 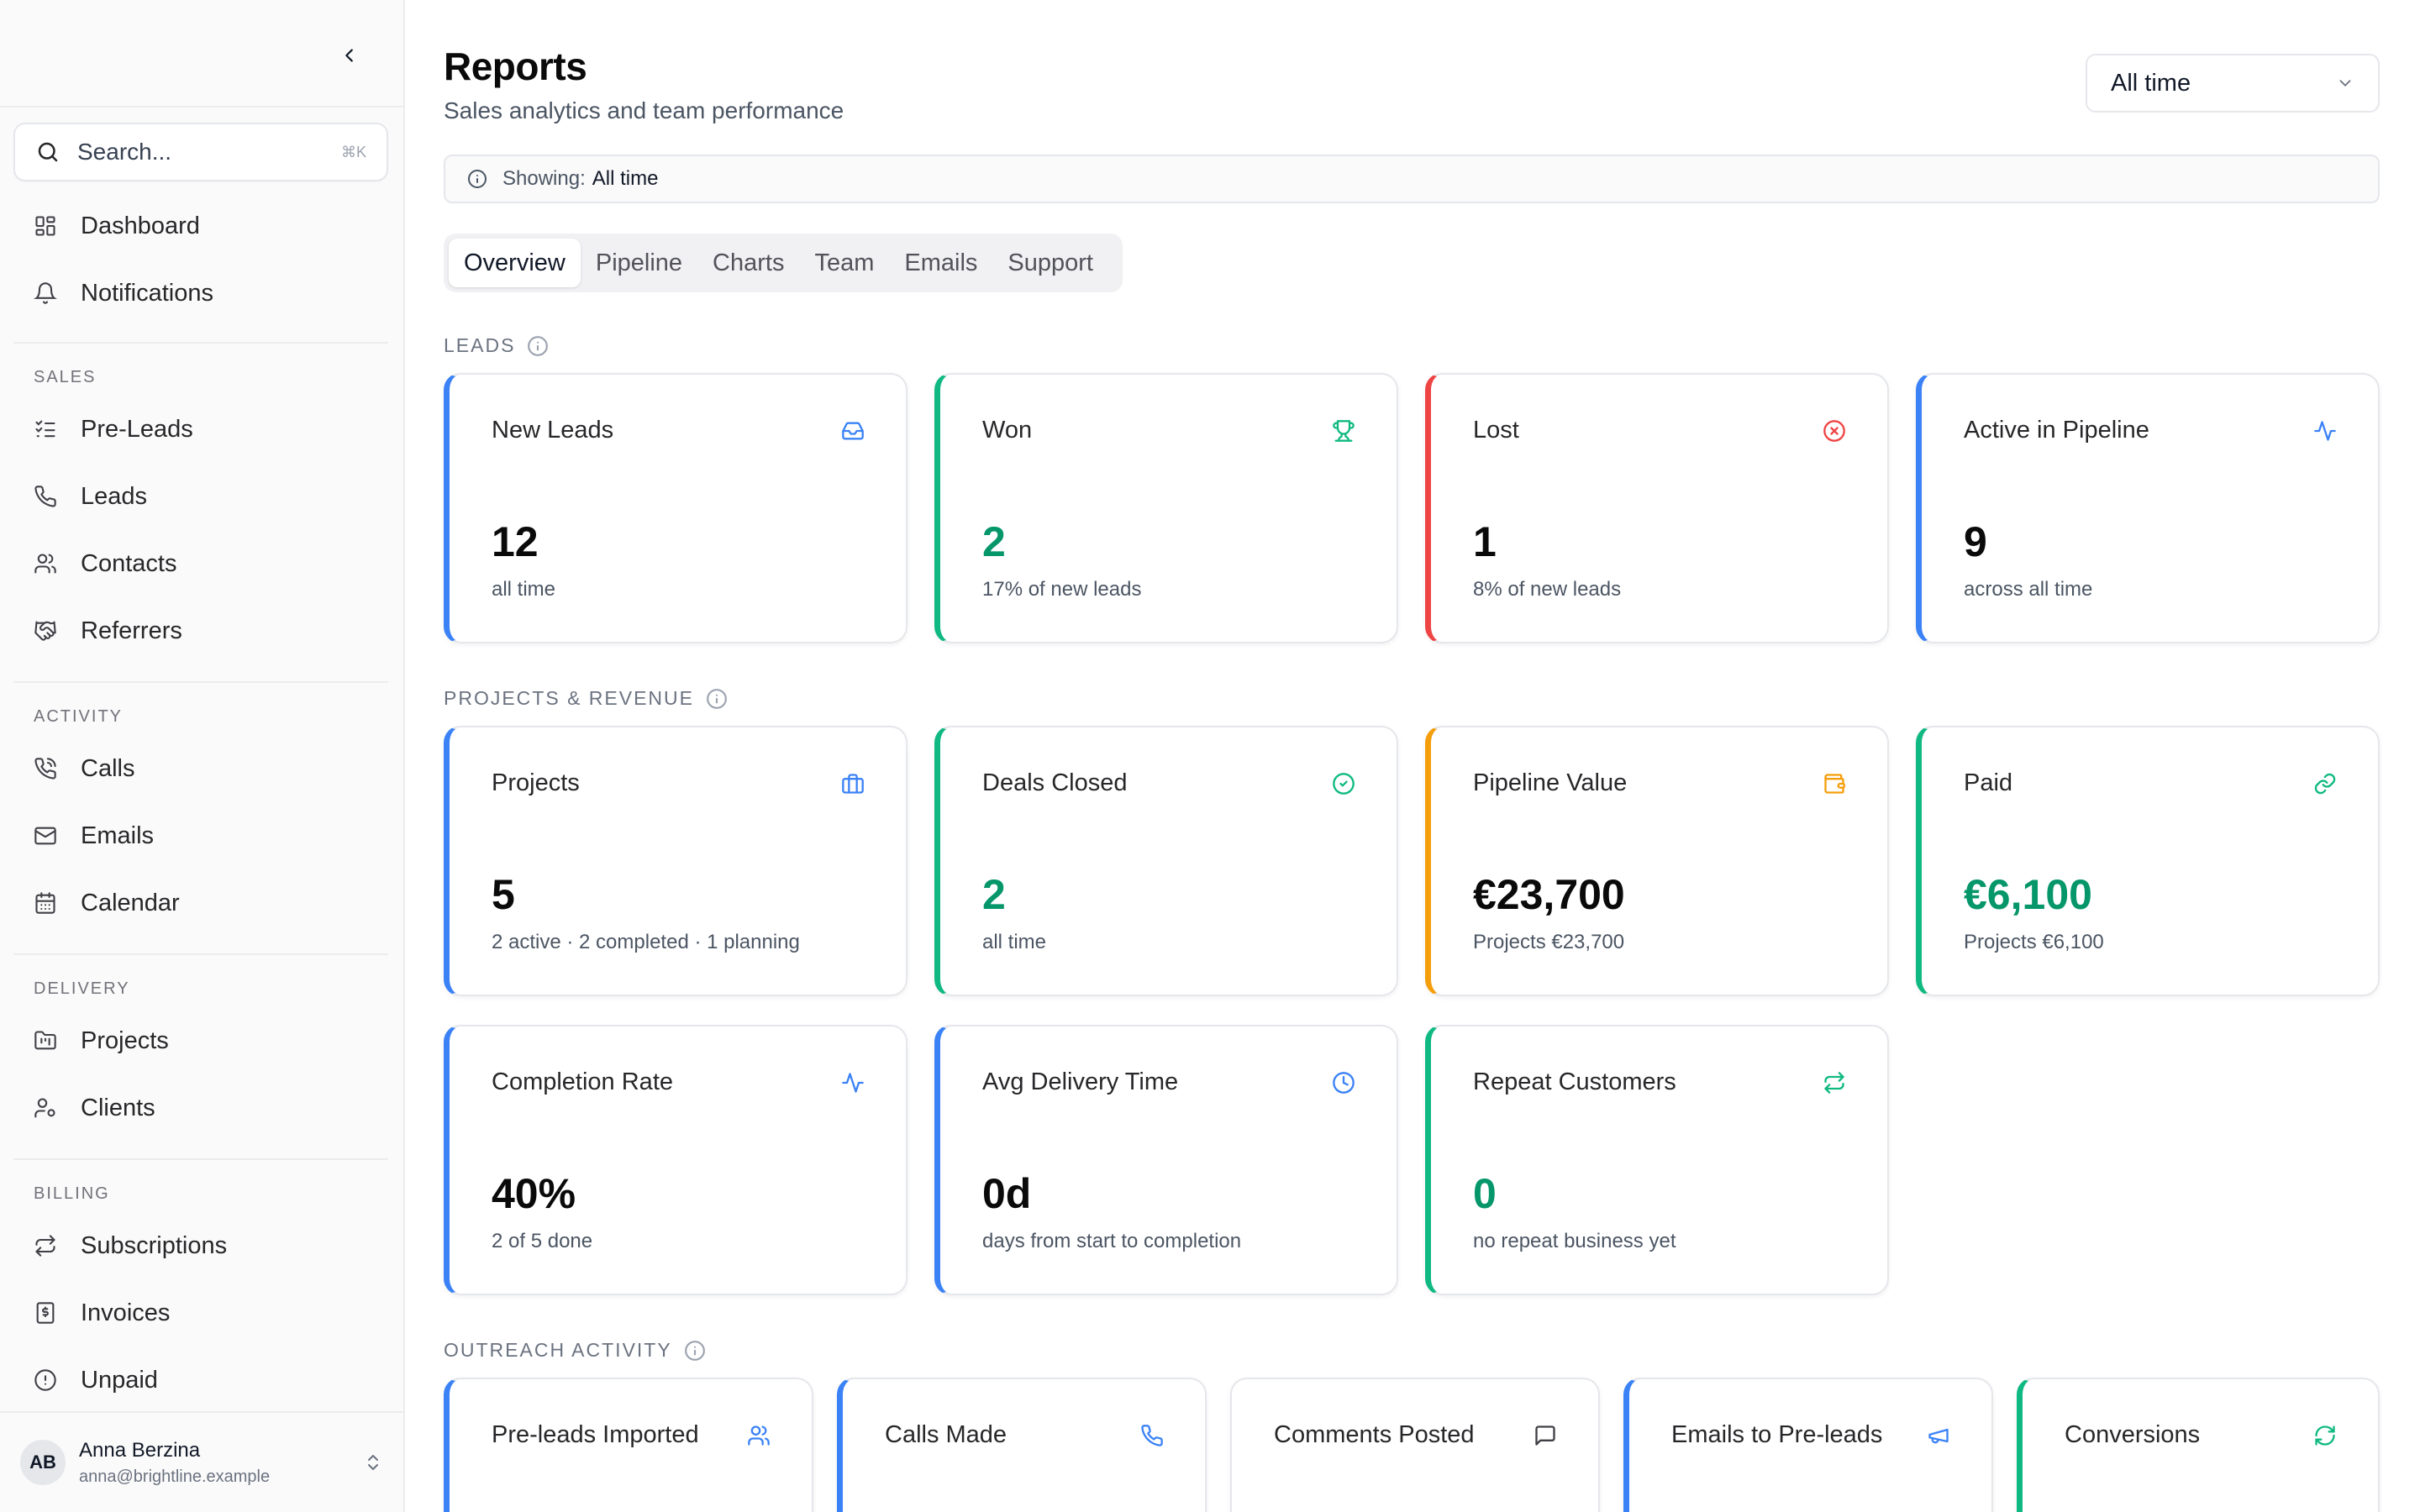 I want to click on folder-kanban-icon, so click(x=45, y=1040).